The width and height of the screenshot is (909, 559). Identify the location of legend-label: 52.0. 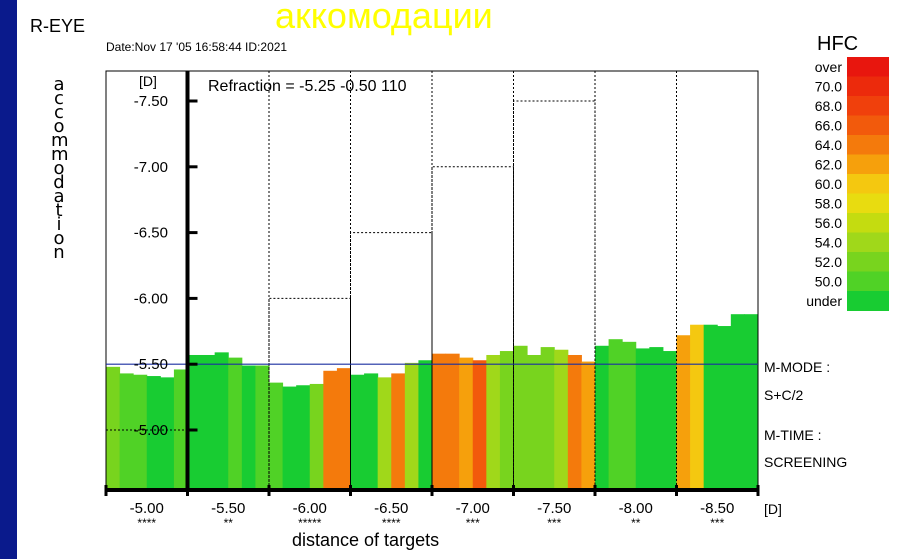
(828, 262).